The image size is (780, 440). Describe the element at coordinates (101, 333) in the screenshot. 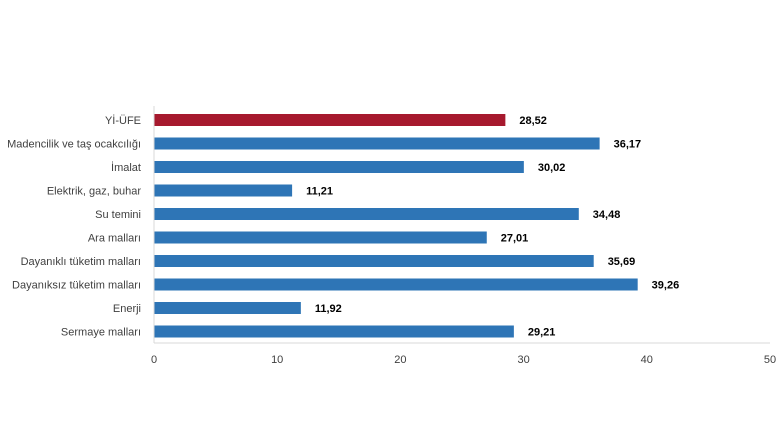

I see `category-label: Sermaye malları` at that location.